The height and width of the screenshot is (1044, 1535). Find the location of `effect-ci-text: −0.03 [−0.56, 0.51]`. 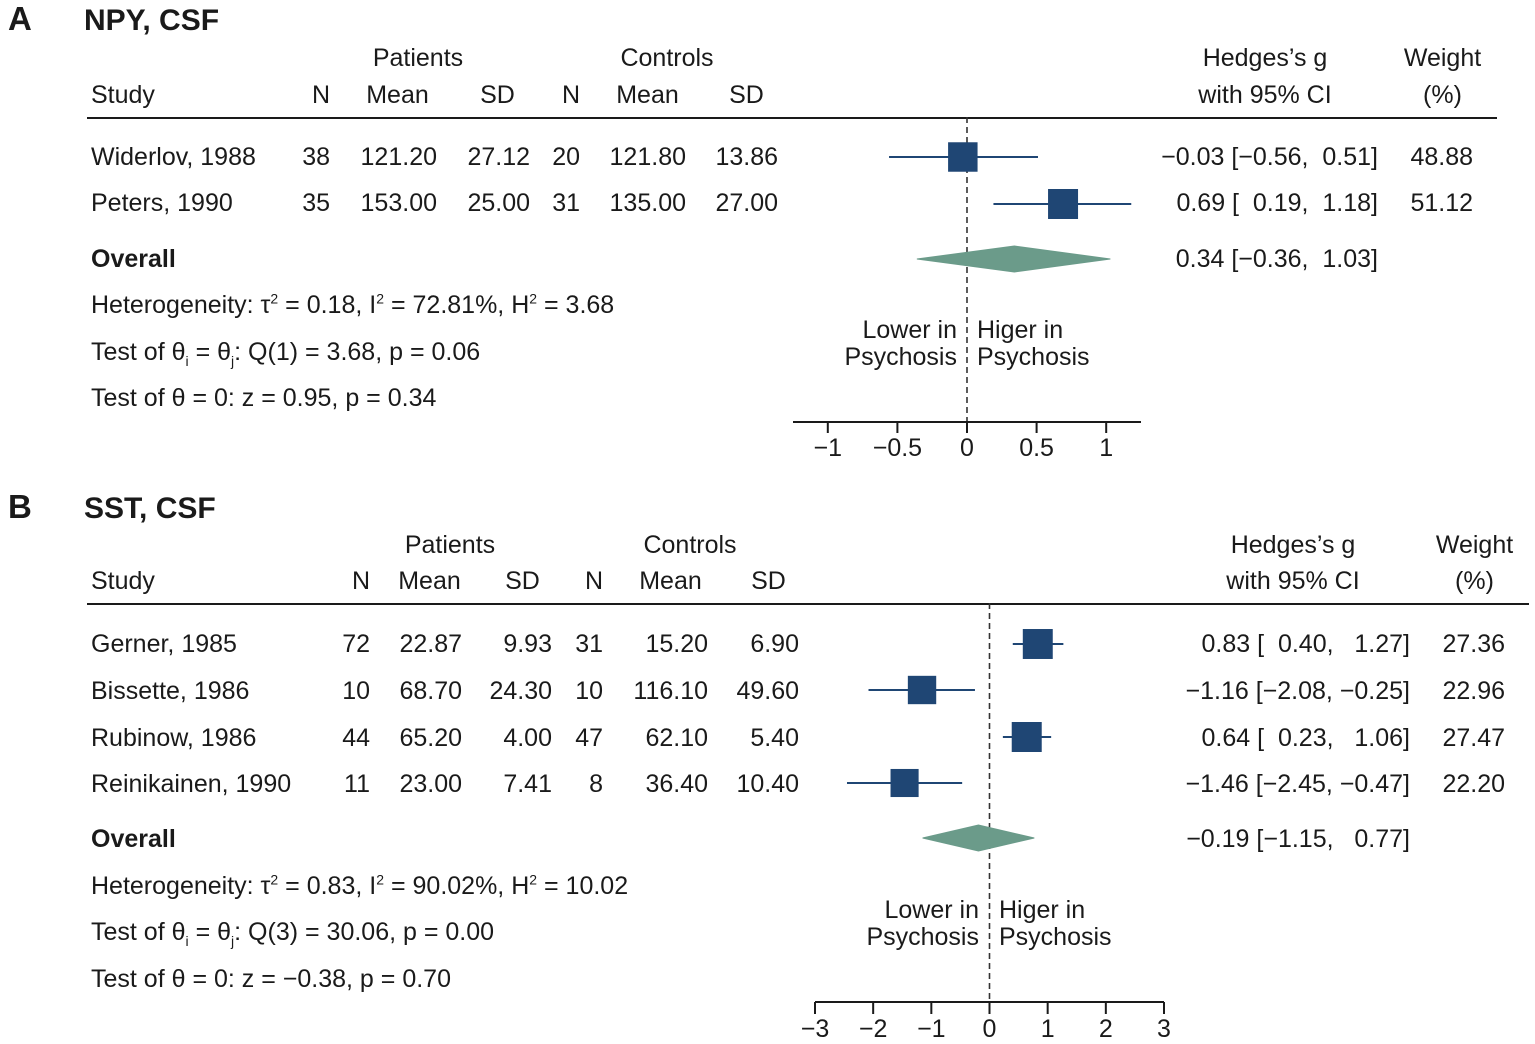

effect-ci-text: −0.03 [−0.56, 0.51] is located at coordinates (1269, 157).